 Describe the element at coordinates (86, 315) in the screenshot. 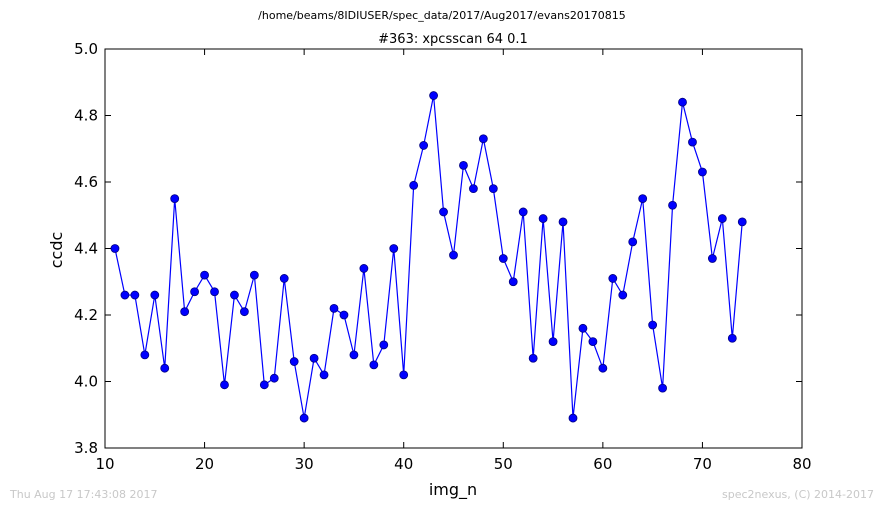

I see `y-tick-label: 4.2` at that location.